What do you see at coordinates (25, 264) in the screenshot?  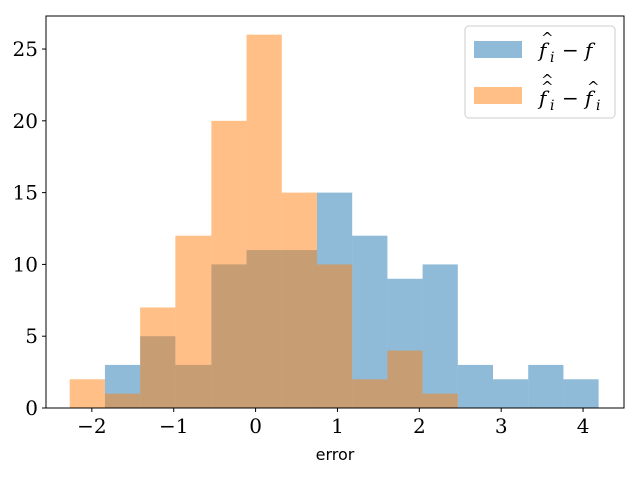 I see `y-tick-label: 10` at bounding box center [25, 264].